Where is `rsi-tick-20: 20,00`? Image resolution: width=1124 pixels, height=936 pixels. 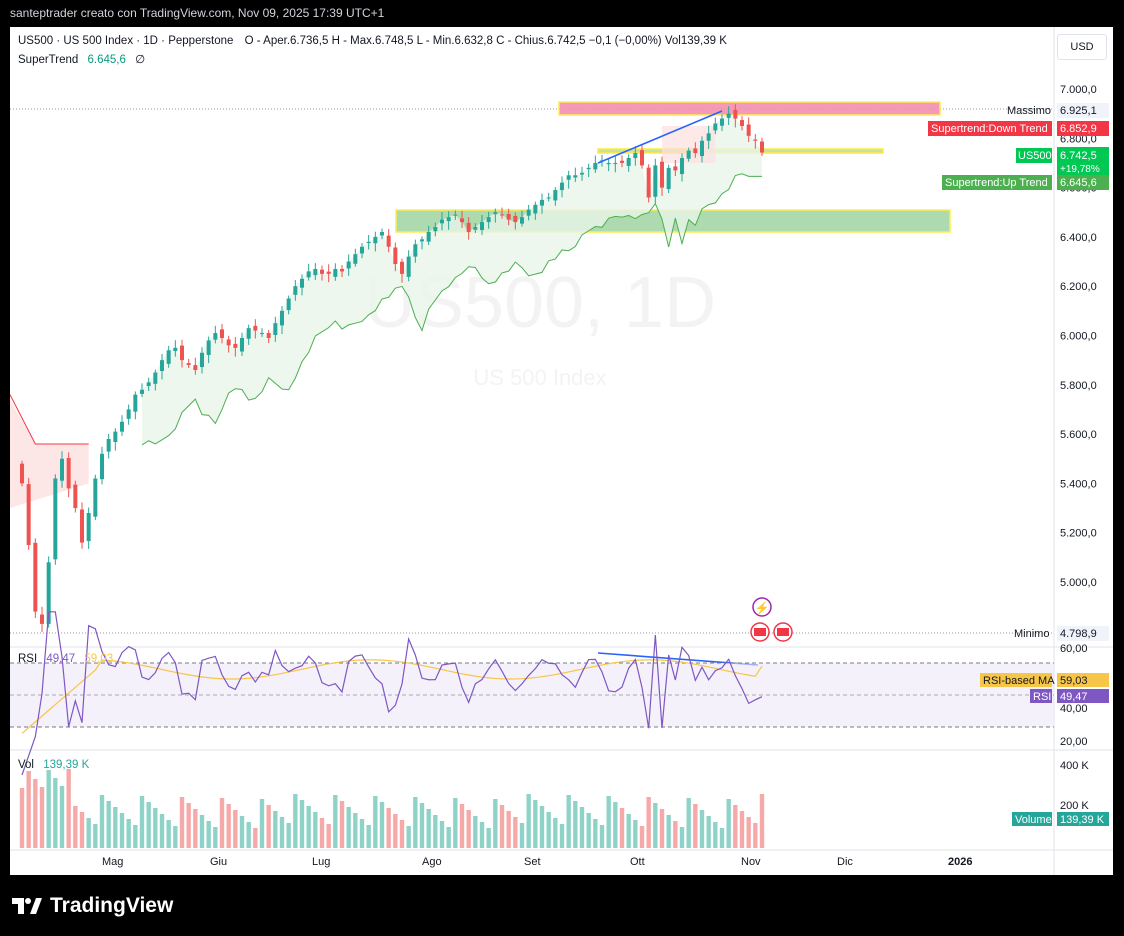 rsi-tick-20: 20,00 is located at coordinates (1074, 742).